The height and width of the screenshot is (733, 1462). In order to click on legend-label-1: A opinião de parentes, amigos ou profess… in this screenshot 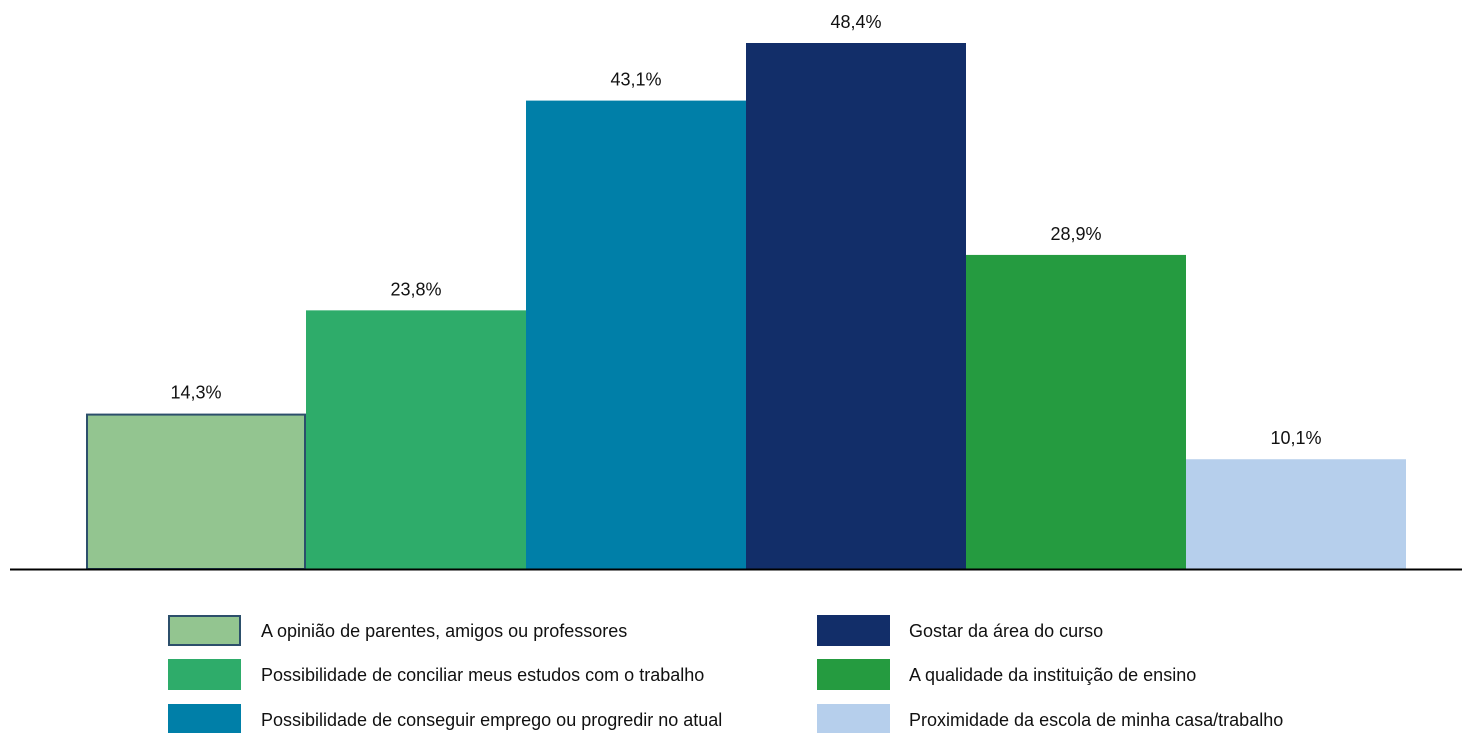, I will do `click(444, 631)`.